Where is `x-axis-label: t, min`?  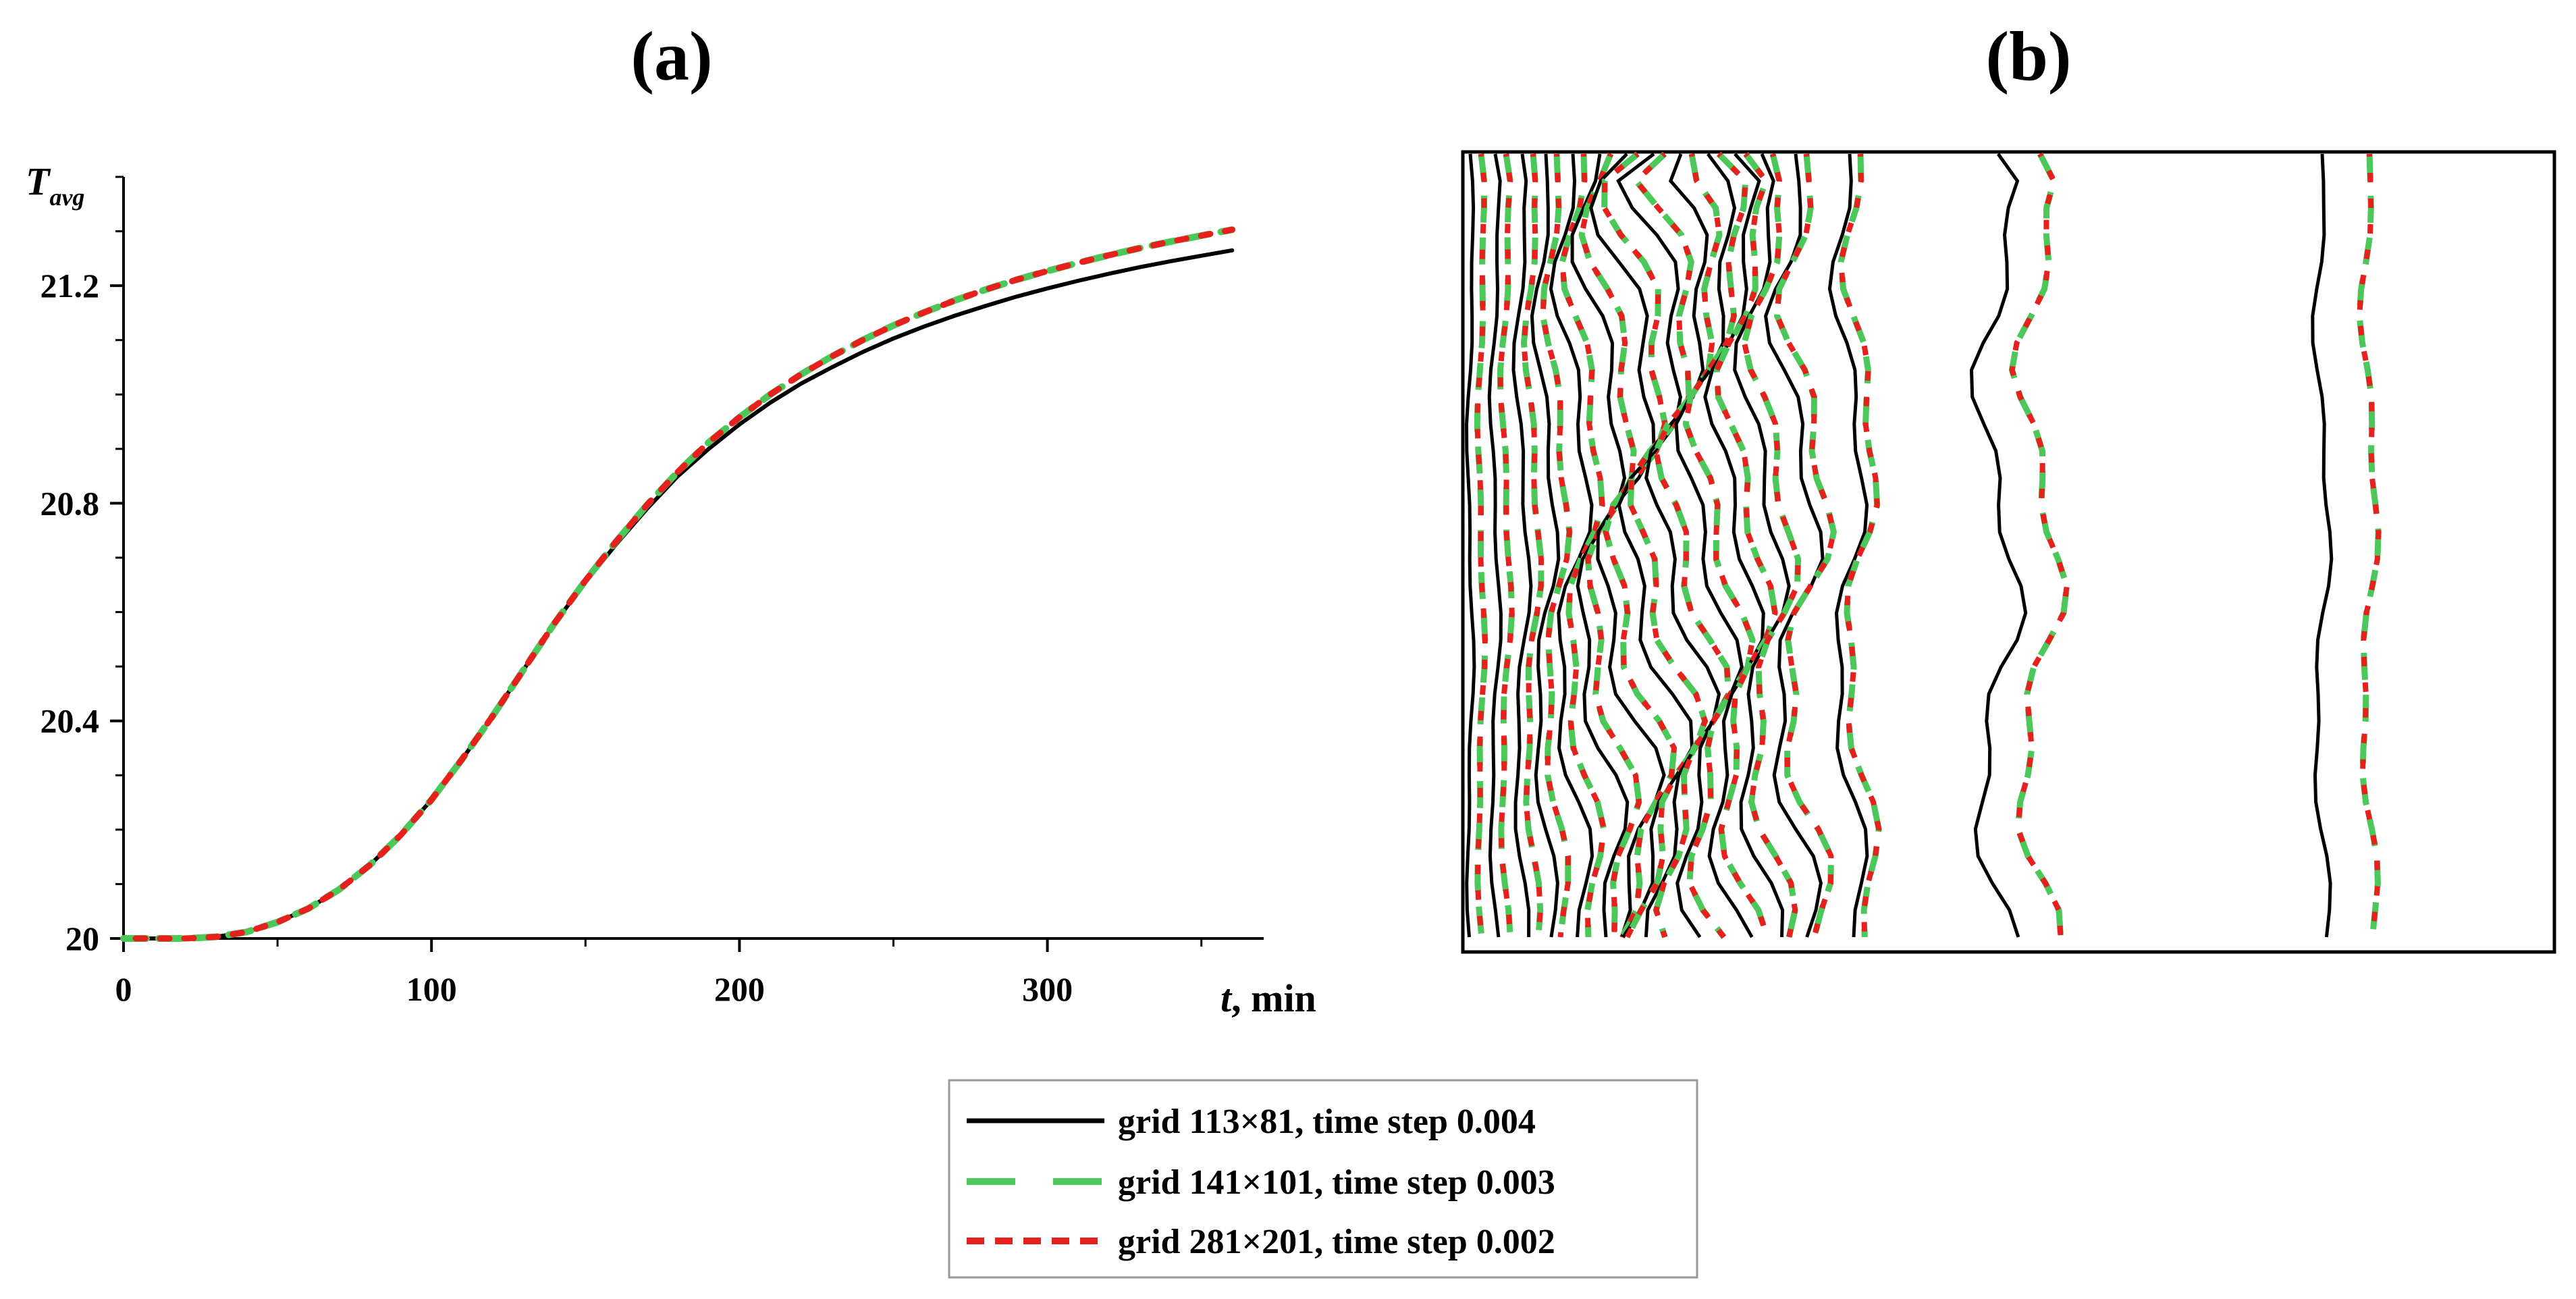
x-axis-label: t, min is located at coordinates (1268, 998).